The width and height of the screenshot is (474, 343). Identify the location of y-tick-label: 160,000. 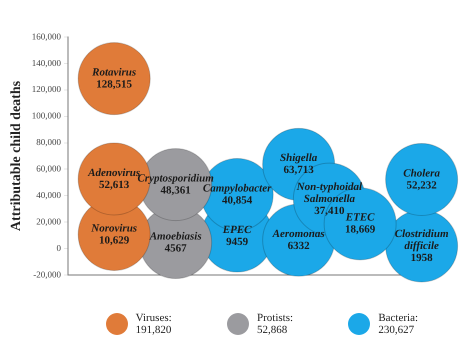
(47, 36).